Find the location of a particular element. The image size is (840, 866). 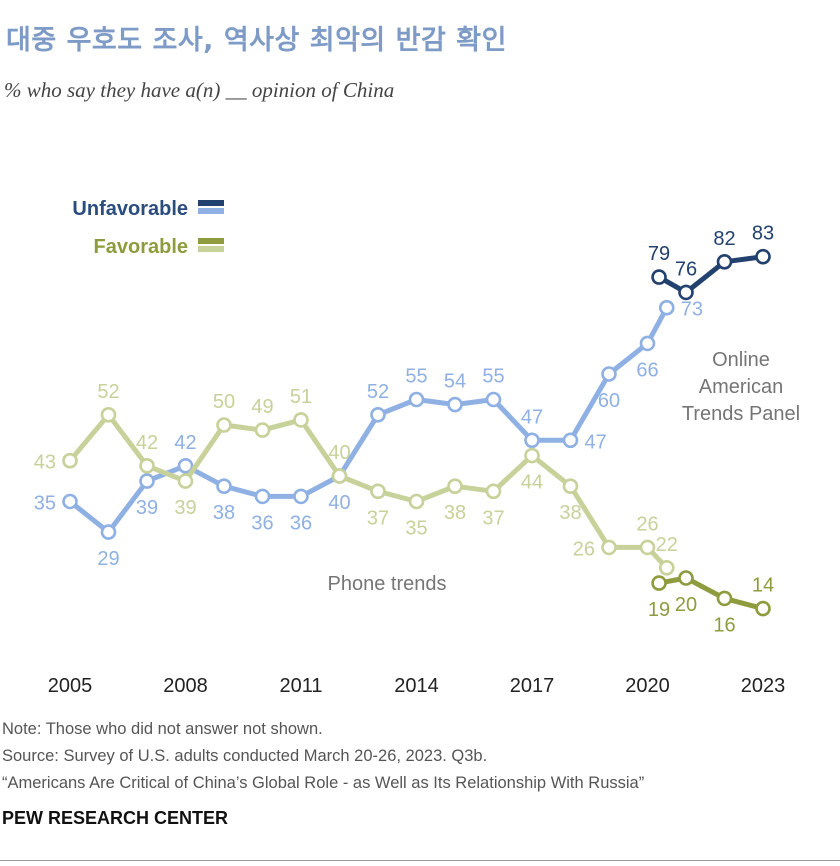

data-label: 60 is located at coordinates (609, 401).